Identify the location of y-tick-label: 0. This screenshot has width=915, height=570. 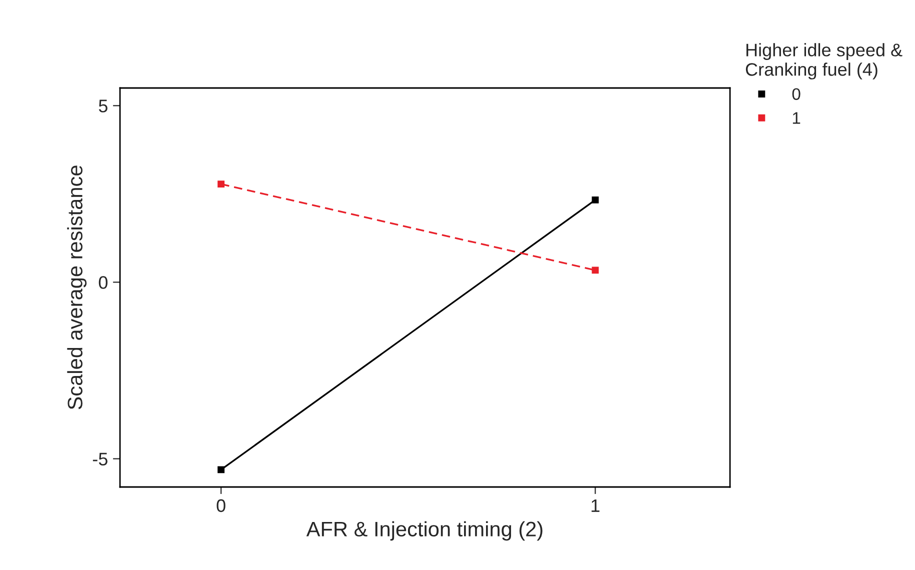
(103, 282).